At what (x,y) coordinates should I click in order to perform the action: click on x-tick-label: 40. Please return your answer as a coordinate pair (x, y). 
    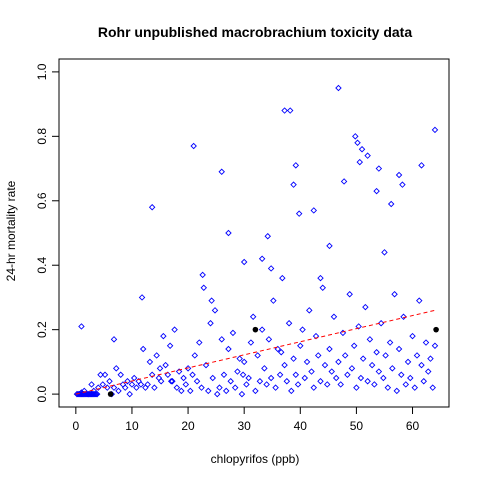
    Looking at the image, I should click on (301, 426).